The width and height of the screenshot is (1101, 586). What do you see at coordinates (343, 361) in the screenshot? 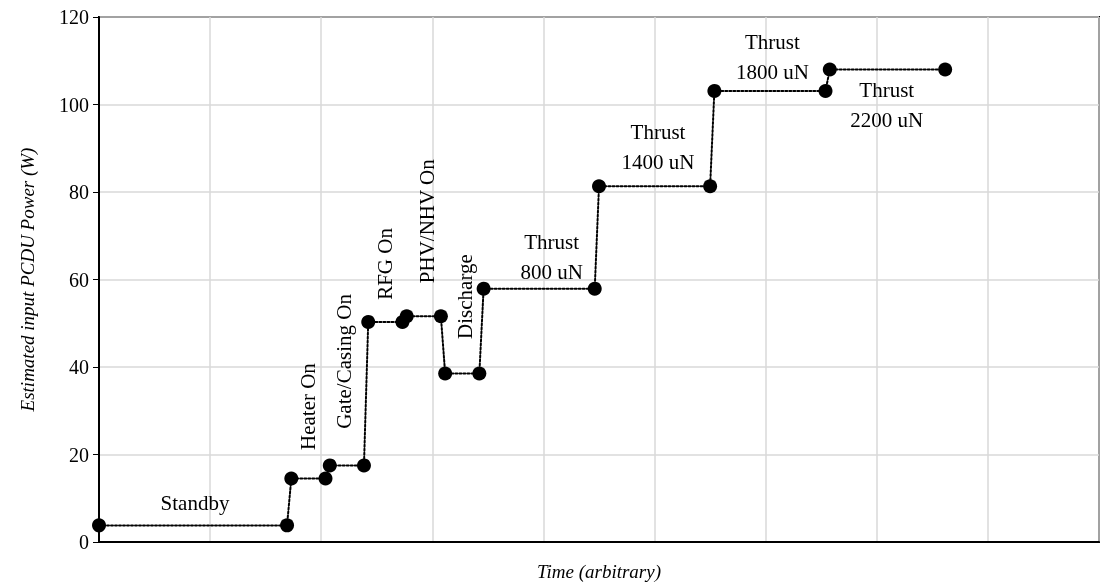
I see `annotation: Gate/Casing On` at bounding box center [343, 361].